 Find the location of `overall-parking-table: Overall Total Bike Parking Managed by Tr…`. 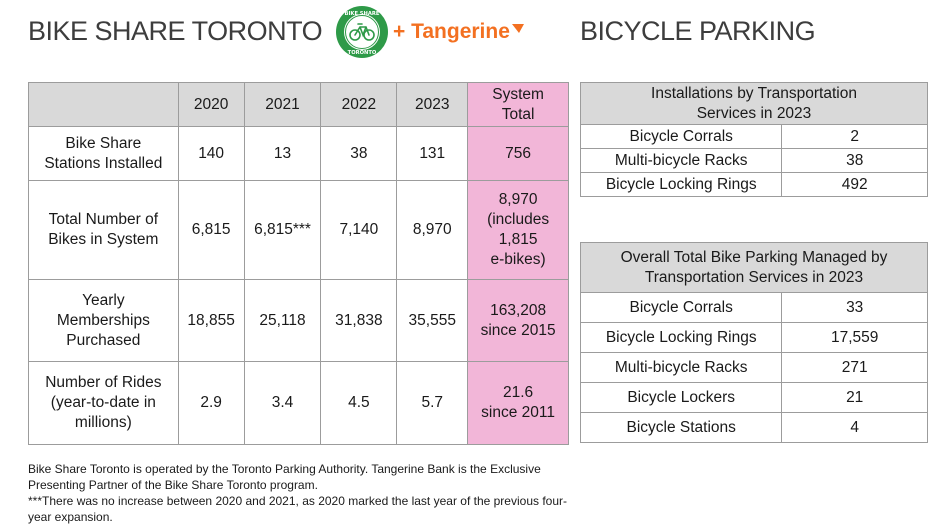

overall-parking-table: Overall Total Bike Parking Managed by Tr… is located at coordinates (753, 342).